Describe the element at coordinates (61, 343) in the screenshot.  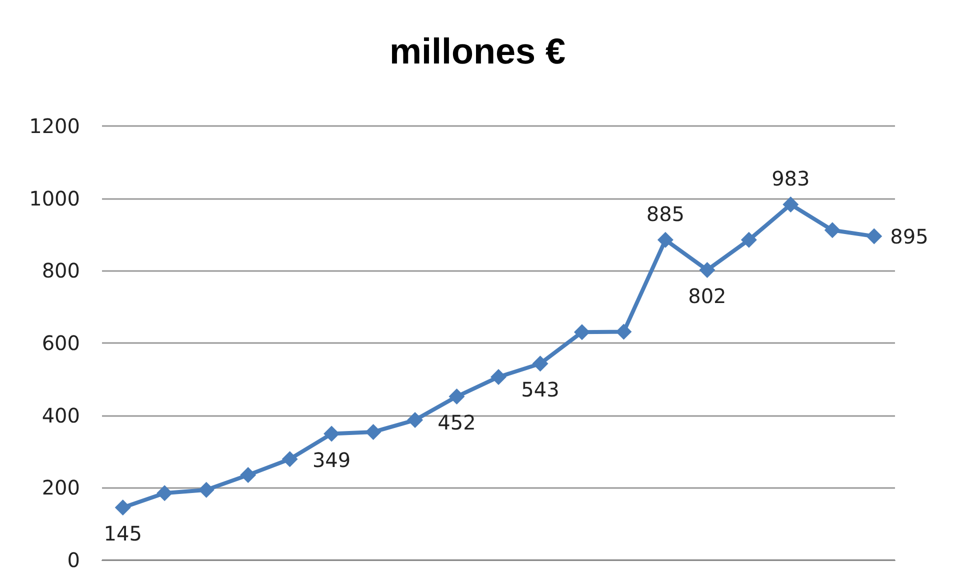
I see `y-tick-label: 600` at that location.